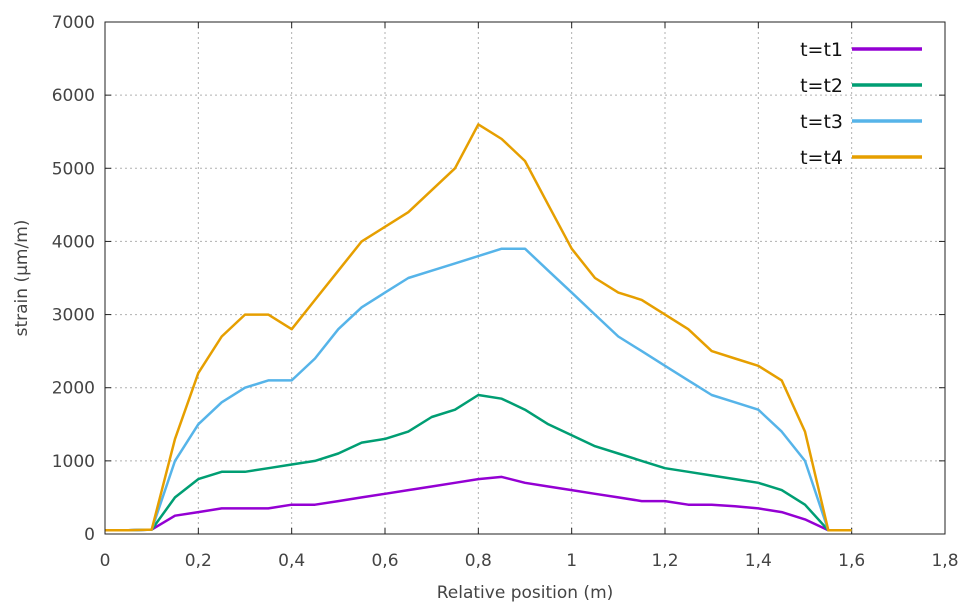 Image resolution: width=963 pixels, height=603 pixels. What do you see at coordinates (198, 561) in the screenshot?
I see `x-tick-label: 0,2` at bounding box center [198, 561].